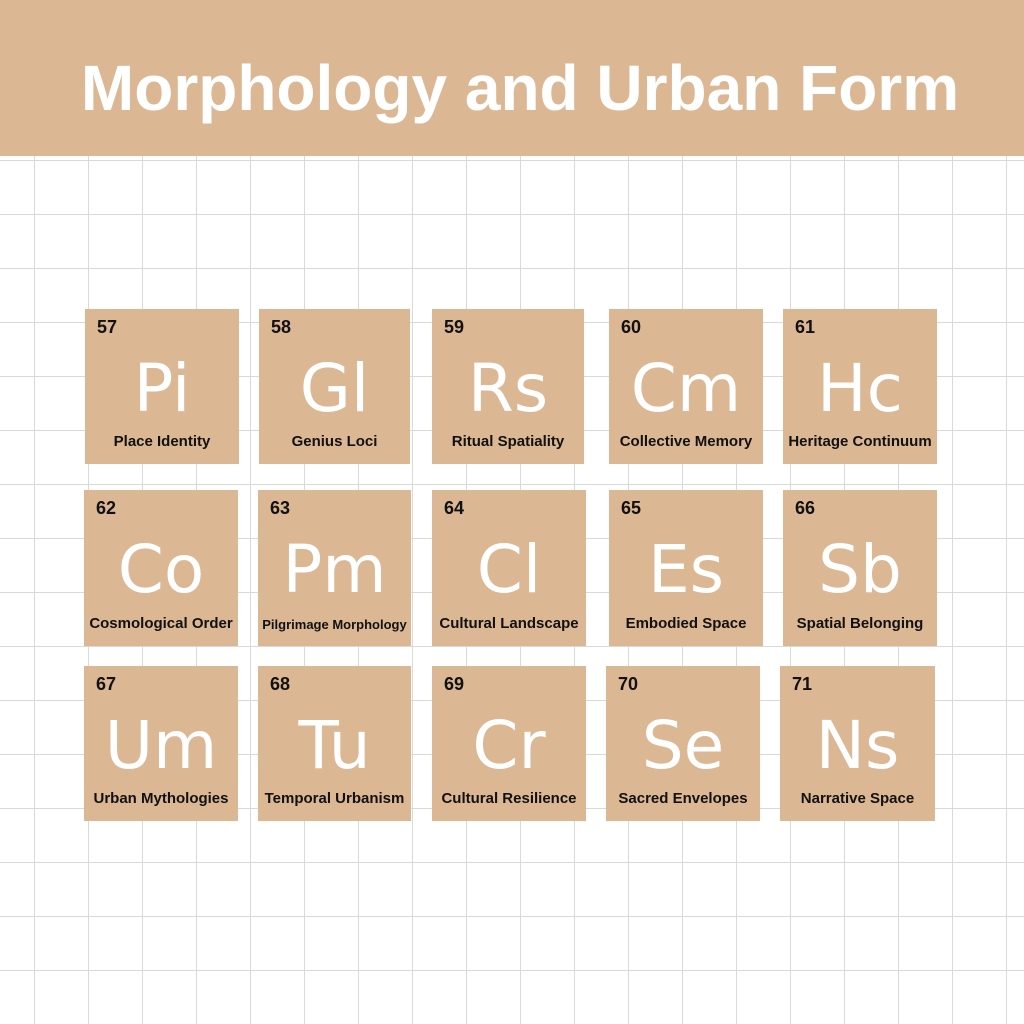  What do you see at coordinates (454, 508) in the screenshot?
I see `atomic-number: 64` at bounding box center [454, 508].